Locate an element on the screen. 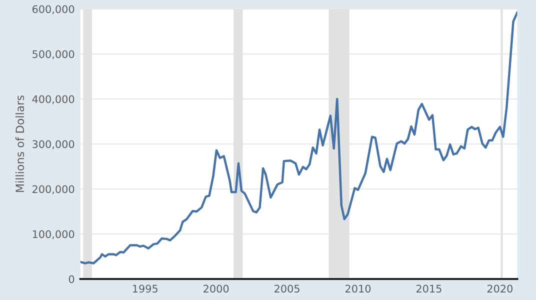 This screenshot has width=536, height=300. y-axis-title: Millions of Dollars is located at coordinates (19, 144).